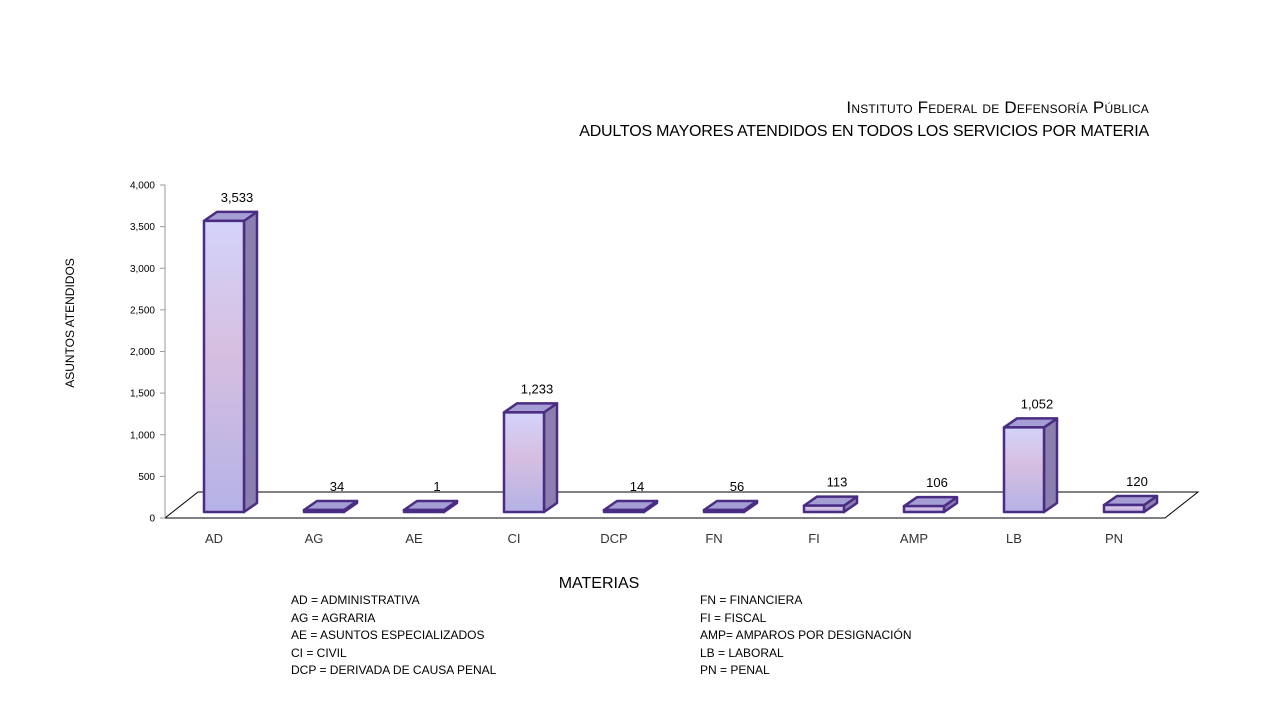 This screenshot has height=720, width=1280. What do you see at coordinates (1014, 538) in the screenshot?
I see `x-tick-label: LB` at bounding box center [1014, 538].